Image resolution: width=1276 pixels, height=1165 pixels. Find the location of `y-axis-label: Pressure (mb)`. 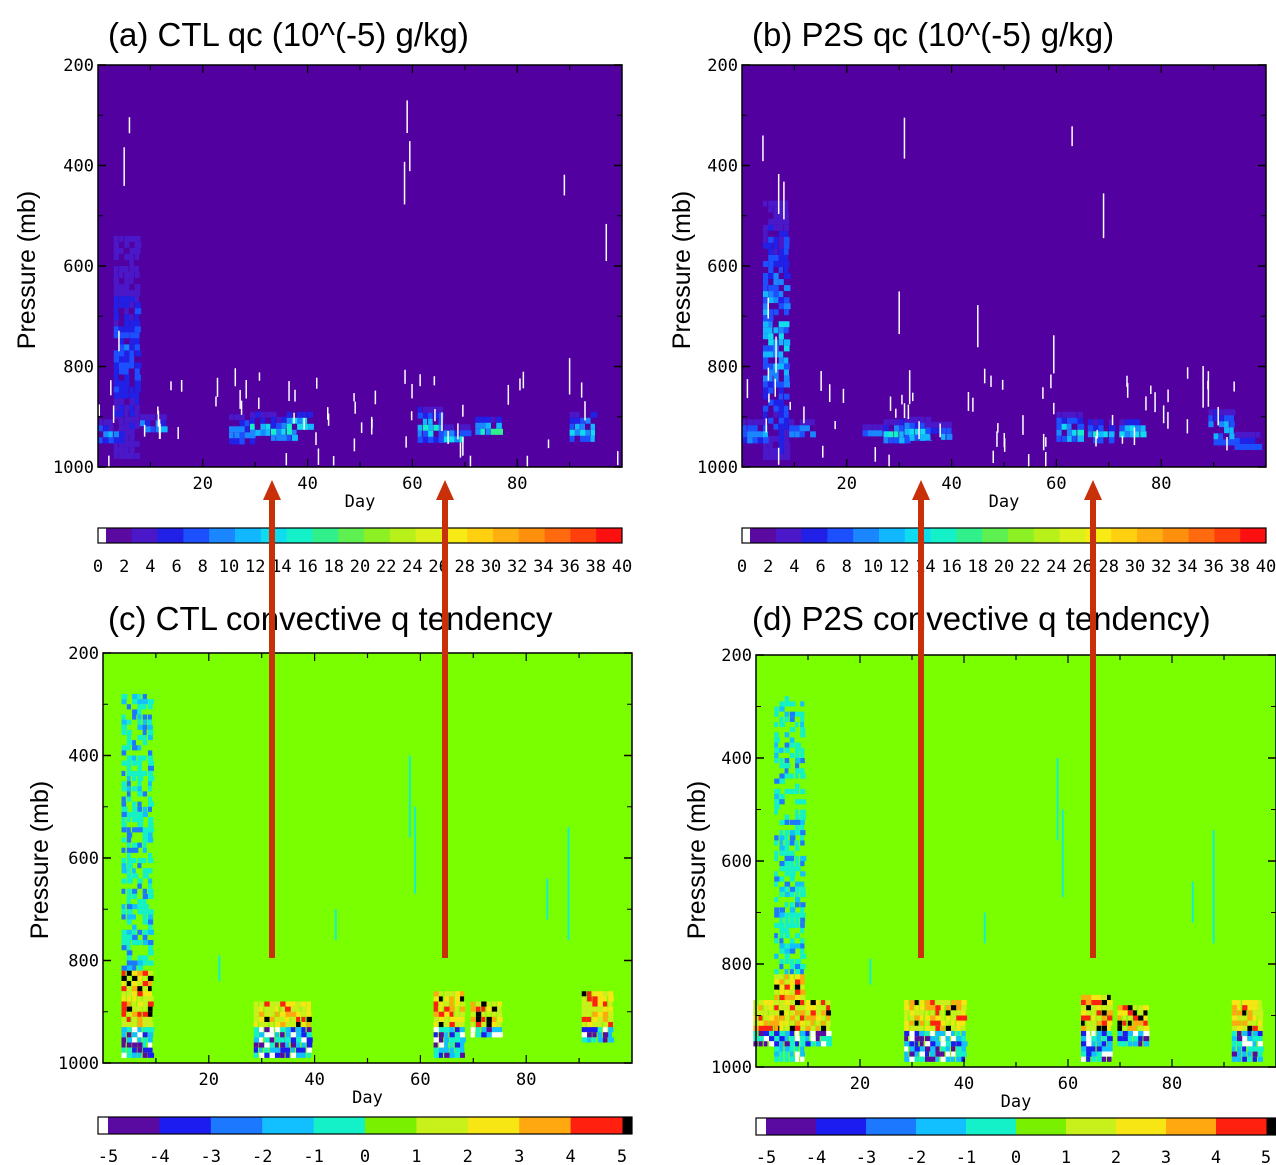

y-axis-label: Pressure (mb) is located at coordinates (27, 270).